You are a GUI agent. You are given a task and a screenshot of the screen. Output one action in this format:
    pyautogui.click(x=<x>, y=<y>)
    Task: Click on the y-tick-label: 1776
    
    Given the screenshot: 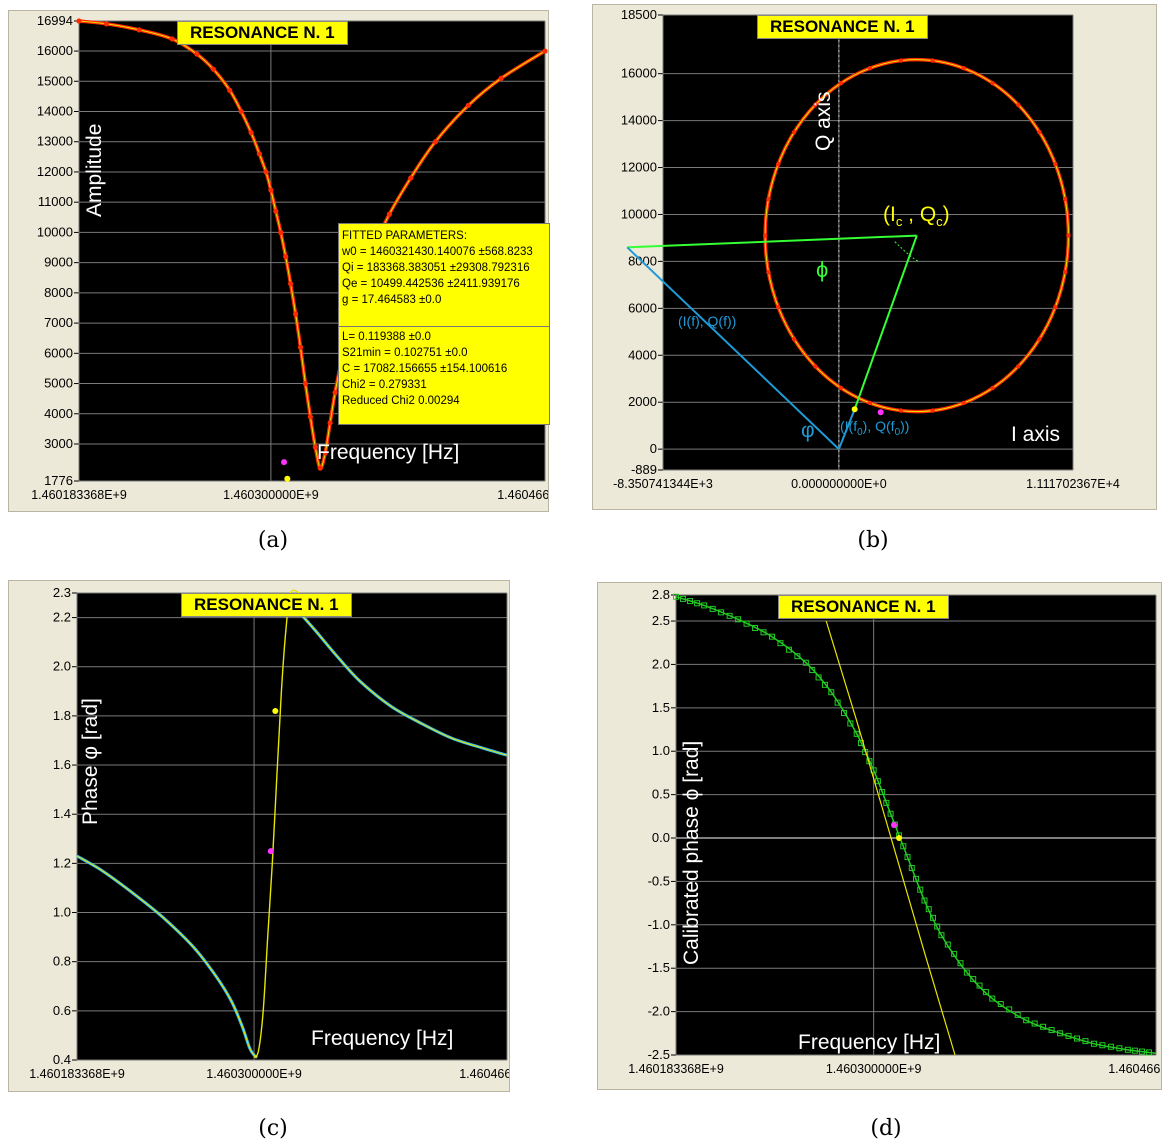 What is the action you would take?
    pyautogui.click(x=58, y=480)
    